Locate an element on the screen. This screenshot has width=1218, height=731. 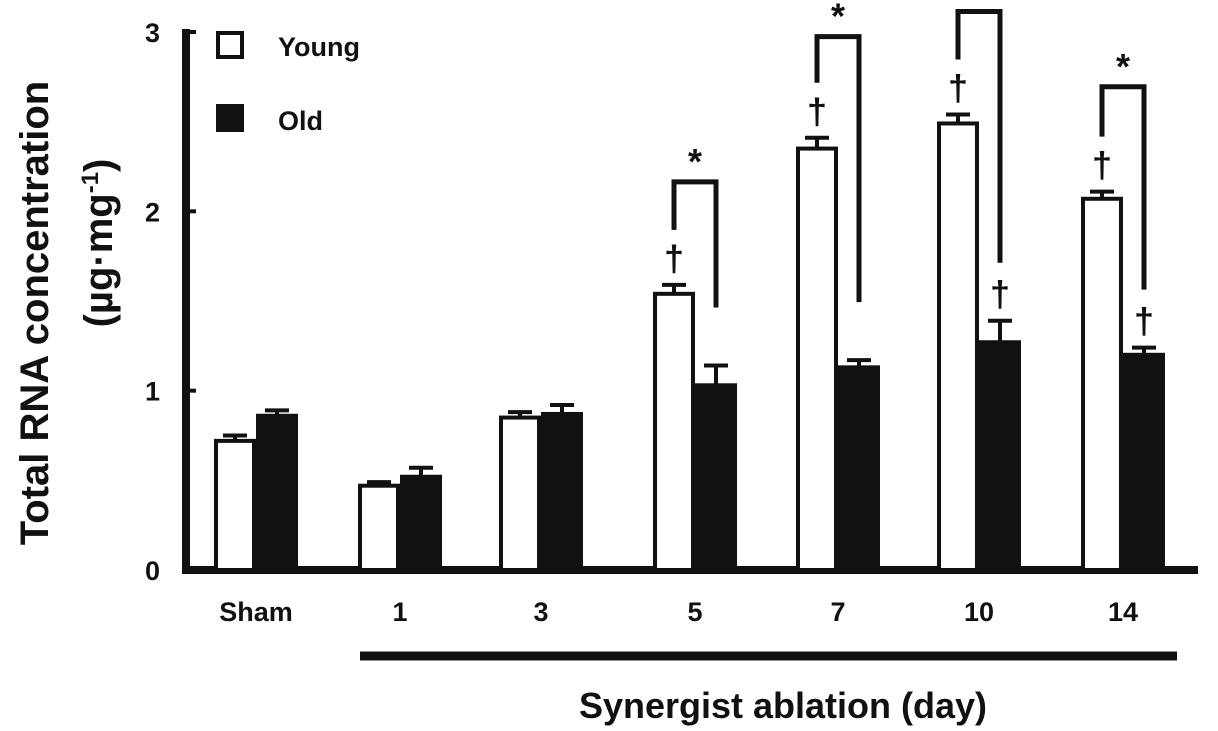
bar-young-sham is located at coordinates (235, 505).